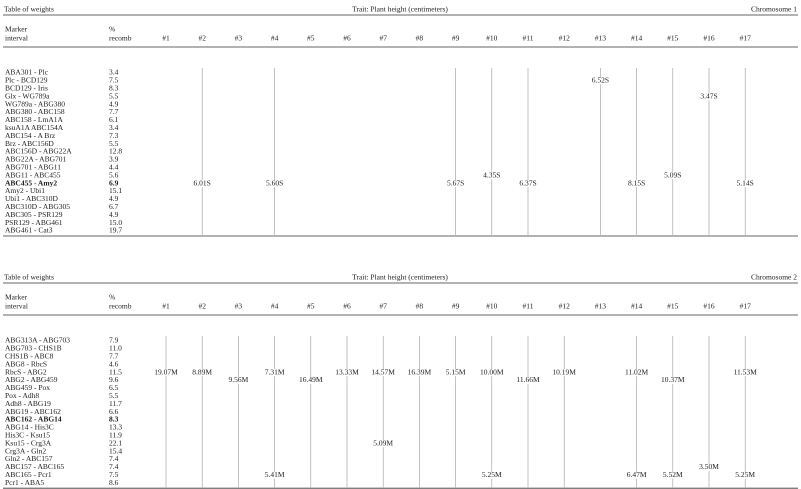 The height and width of the screenshot is (489, 801). I want to click on recomb: 6.6, so click(114, 411).